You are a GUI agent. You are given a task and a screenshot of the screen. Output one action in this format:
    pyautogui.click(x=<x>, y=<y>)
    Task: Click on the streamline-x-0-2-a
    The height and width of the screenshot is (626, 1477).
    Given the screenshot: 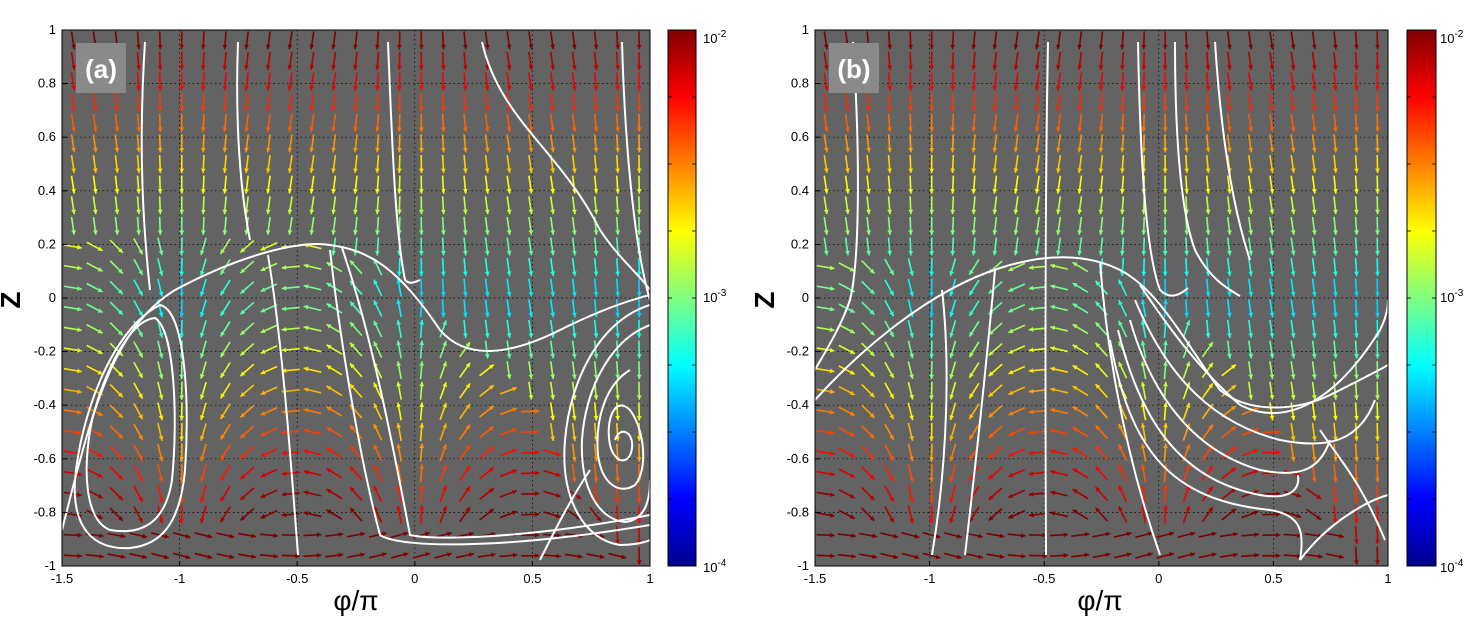 What is the action you would take?
    pyautogui.click(x=565, y=166)
    